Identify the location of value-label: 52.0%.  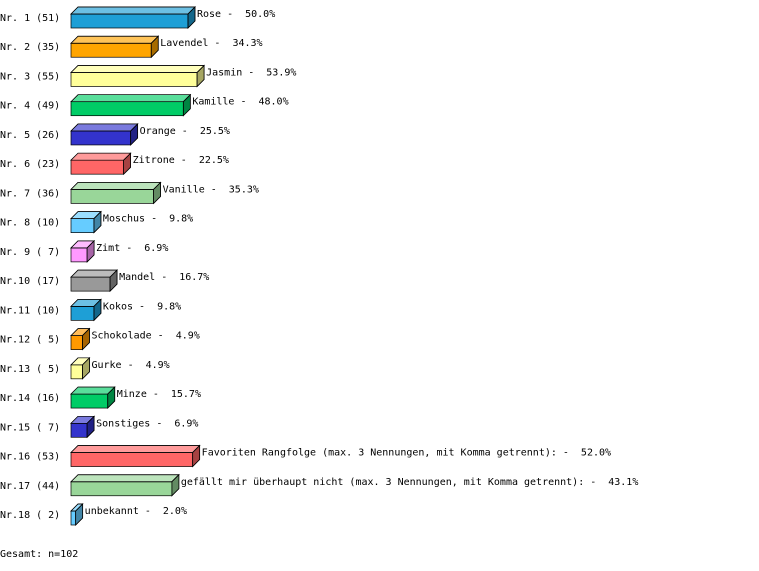
(596, 453).